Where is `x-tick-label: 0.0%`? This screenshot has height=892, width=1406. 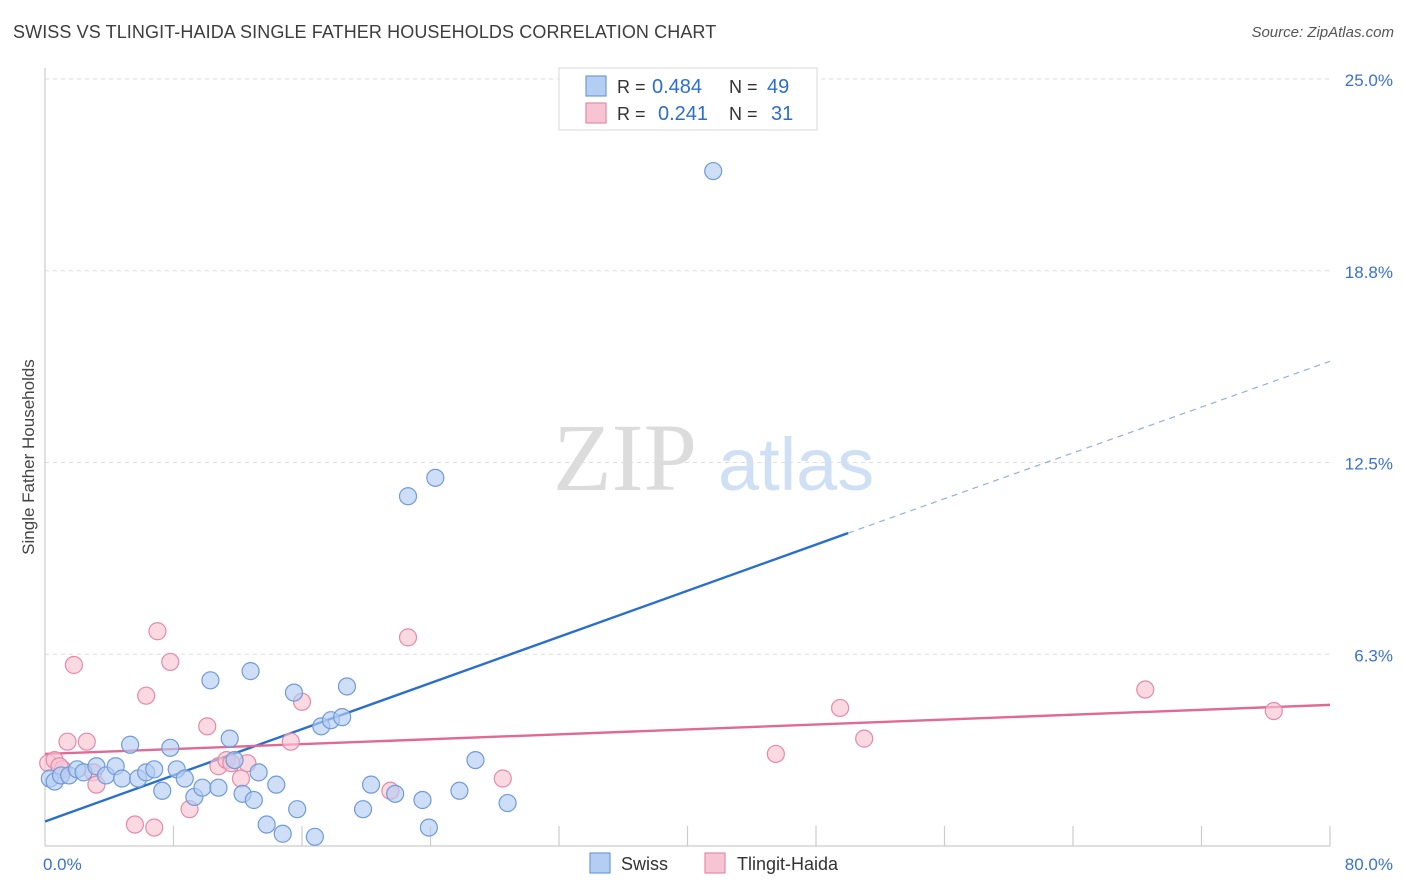
x-tick-label: 0.0% is located at coordinates (62, 864).